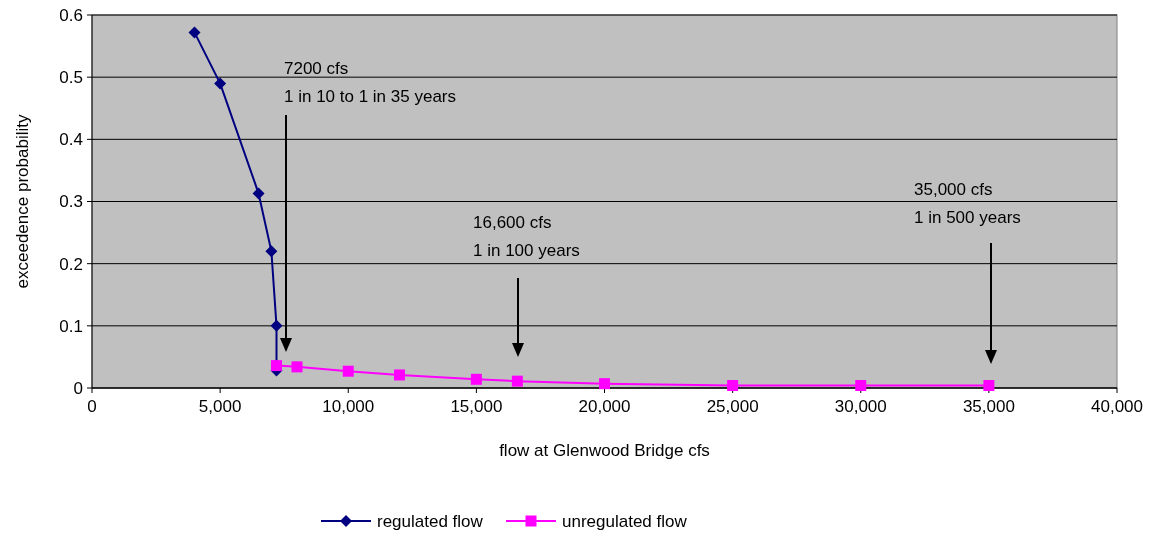 This screenshot has width=1162, height=541. I want to click on x-tick-label: 5,000, so click(220, 406).